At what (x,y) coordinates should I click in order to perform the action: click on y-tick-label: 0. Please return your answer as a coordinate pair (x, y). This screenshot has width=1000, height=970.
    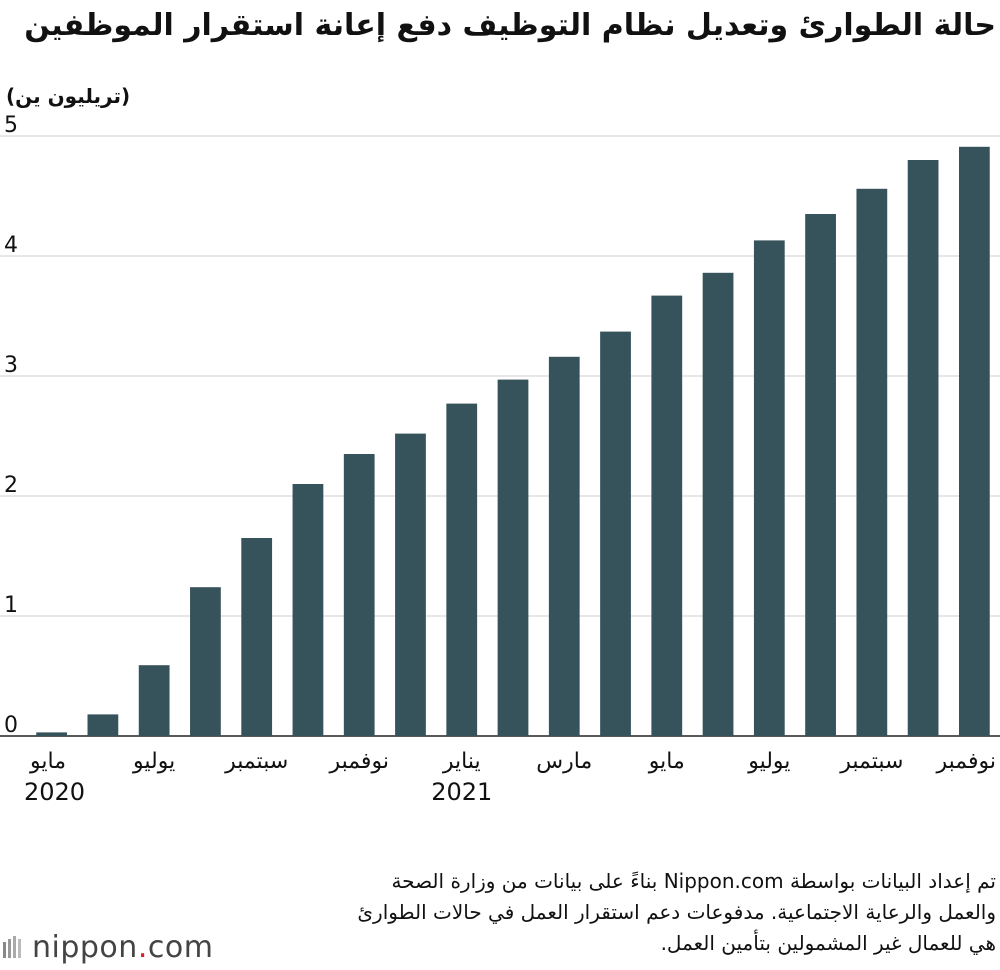
    Looking at the image, I should click on (11, 725).